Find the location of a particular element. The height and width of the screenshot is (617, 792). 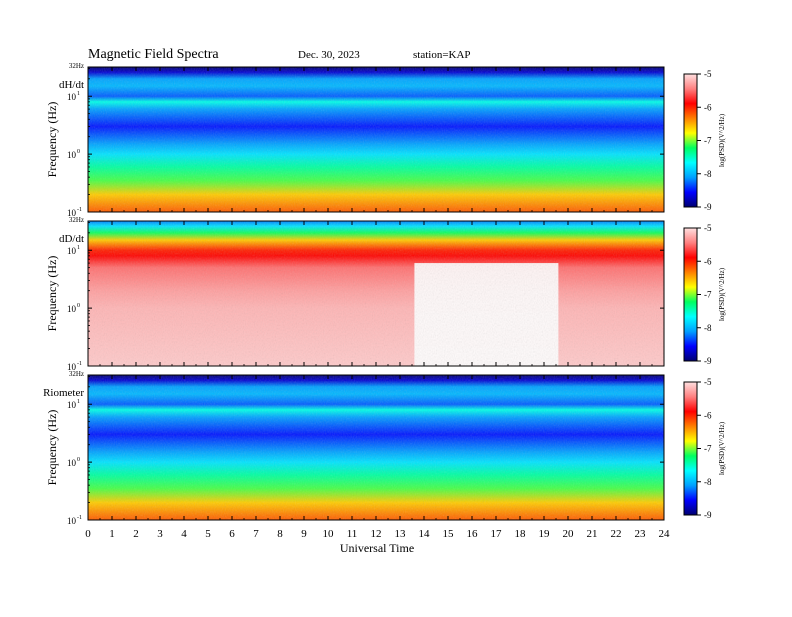

x-tick-label: 15 is located at coordinates (449, 534).